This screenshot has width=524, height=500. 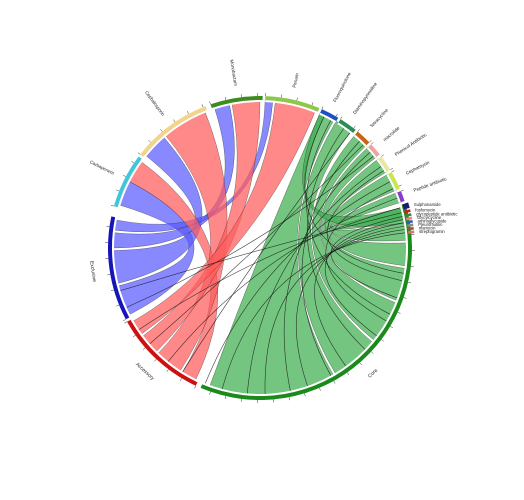 What do you see at coordinates (417, 168) in the screenshot?
I see `label-cephamycin: Cephamycin` at bounding box center [417, 168].